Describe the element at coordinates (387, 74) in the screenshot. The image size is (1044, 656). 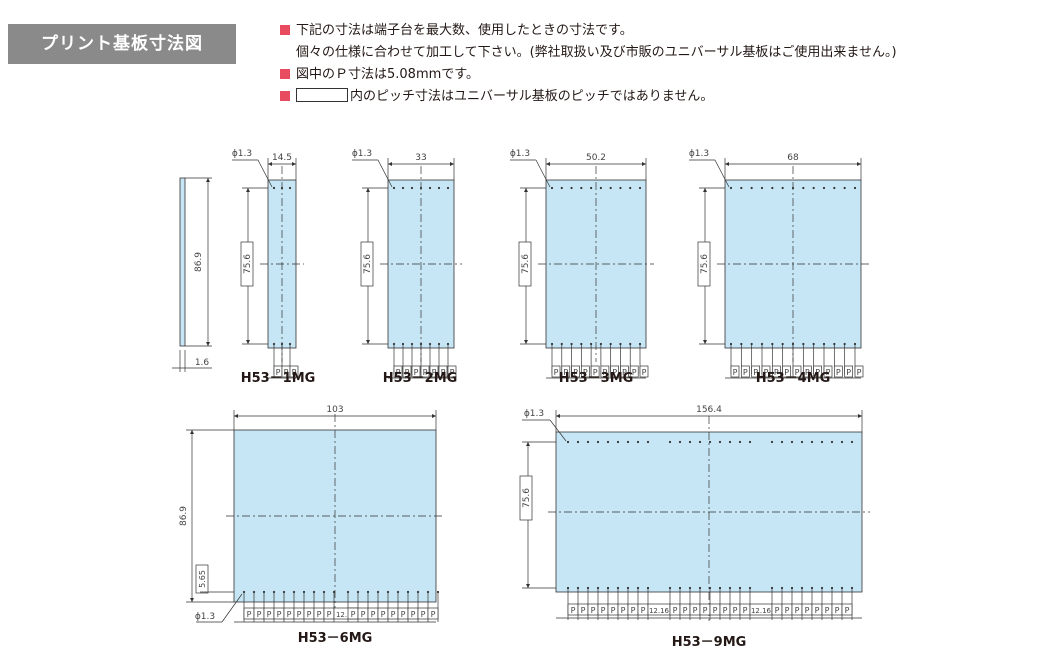
I see `note-2-text: 図中のＰ寸法は5.08mmです。` at that location.